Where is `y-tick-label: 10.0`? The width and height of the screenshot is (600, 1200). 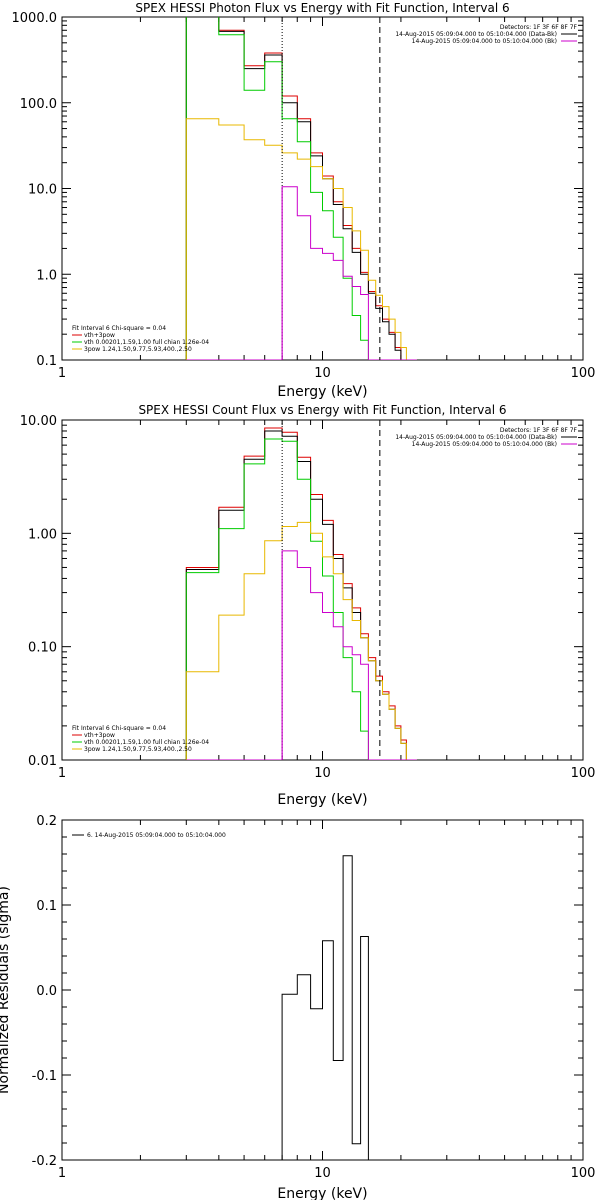 y-tick-label: 10.0 is located at coordinates (42, 190).